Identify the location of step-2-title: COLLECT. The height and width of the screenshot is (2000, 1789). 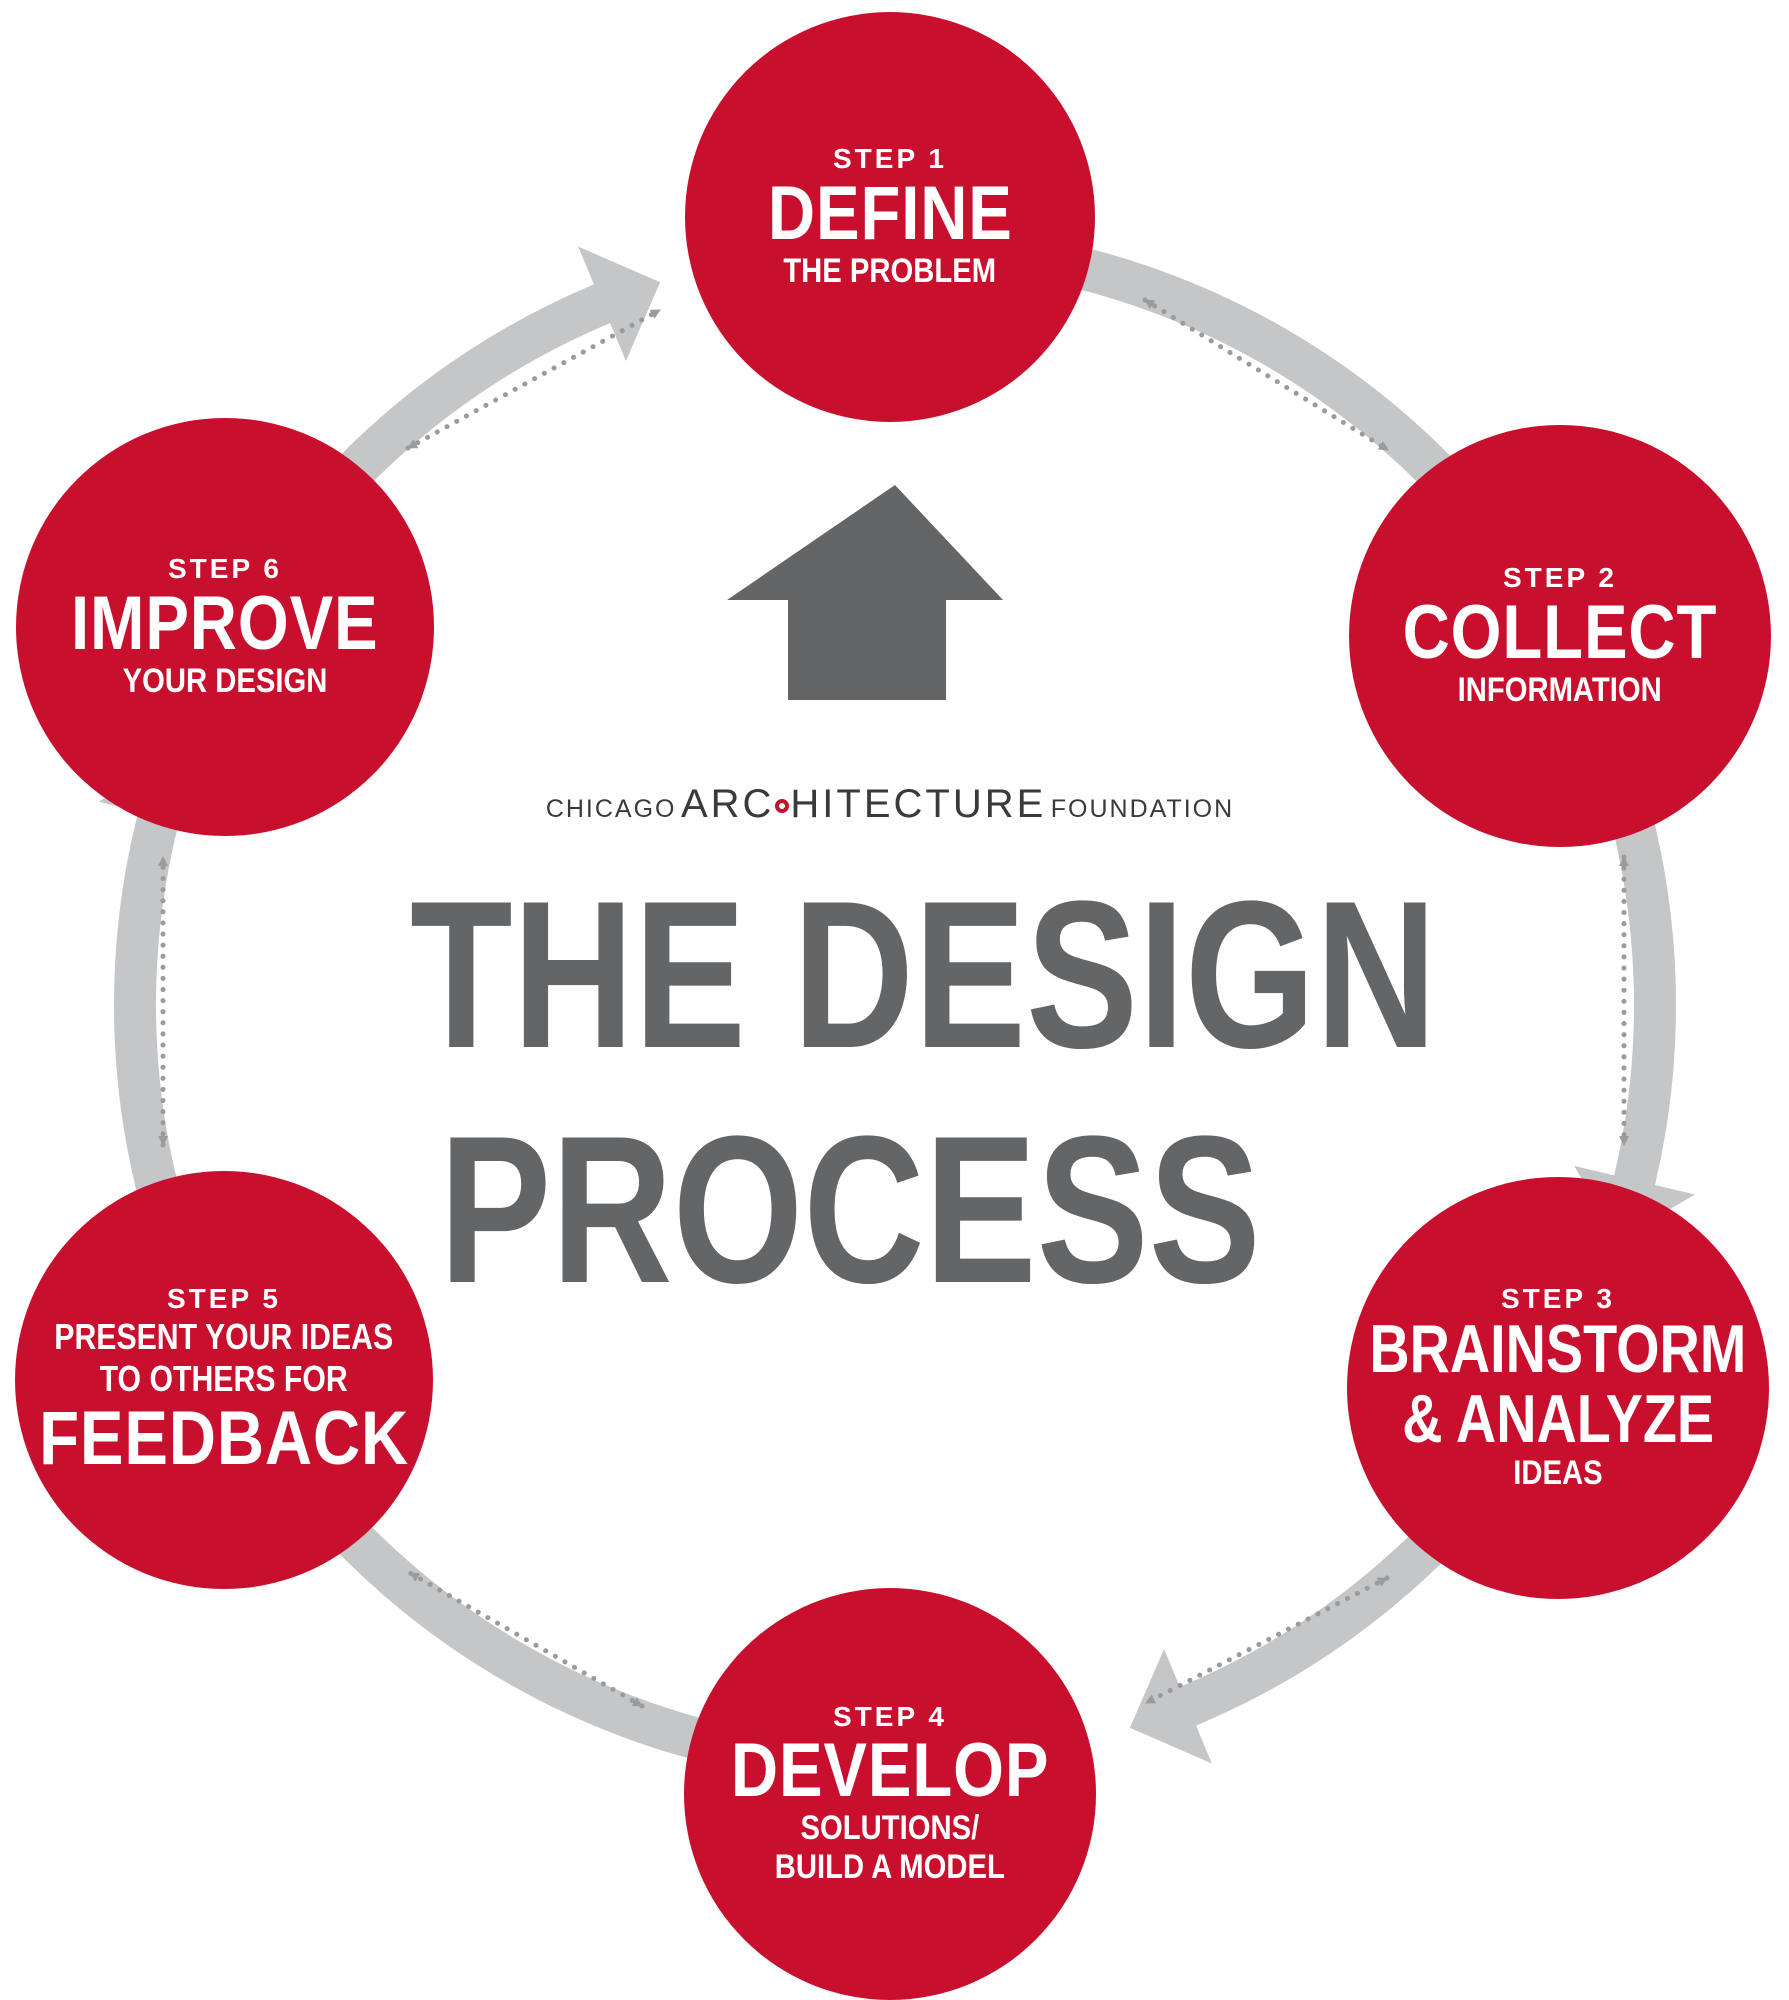
(1560, 632).